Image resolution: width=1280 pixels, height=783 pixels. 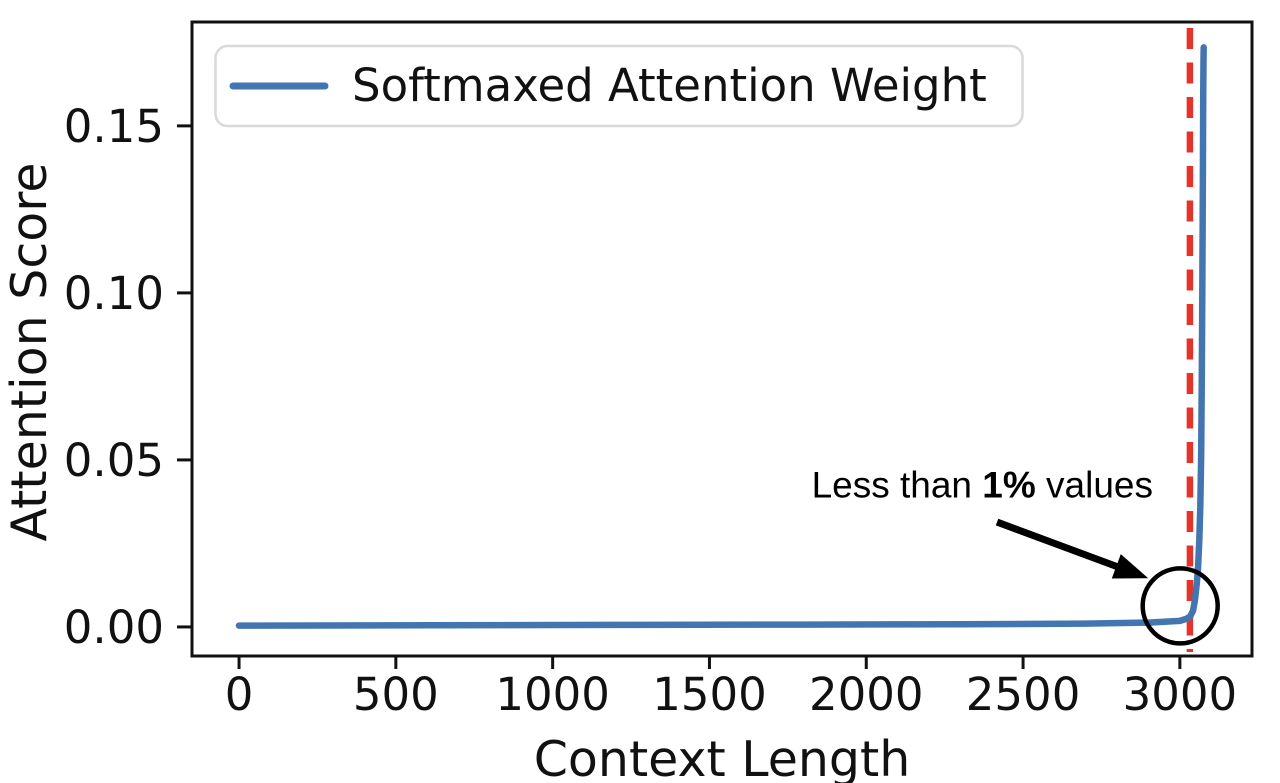 I want to click on annotation-arrowhead-icon, so click(x=1130, y=566).